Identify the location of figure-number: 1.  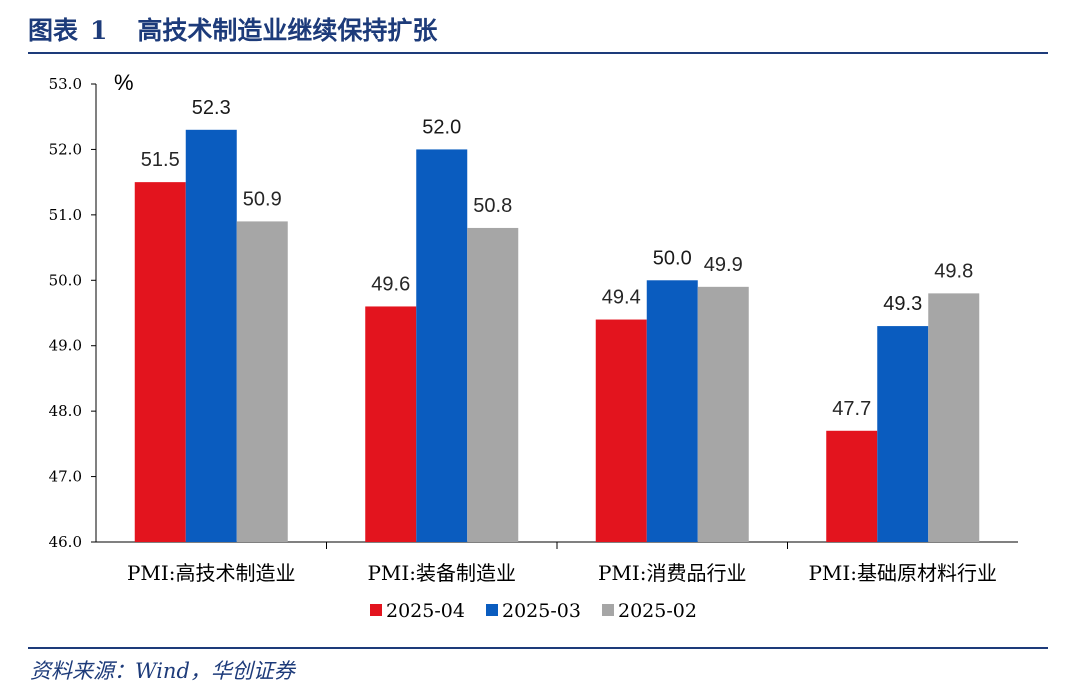
(99, 30).